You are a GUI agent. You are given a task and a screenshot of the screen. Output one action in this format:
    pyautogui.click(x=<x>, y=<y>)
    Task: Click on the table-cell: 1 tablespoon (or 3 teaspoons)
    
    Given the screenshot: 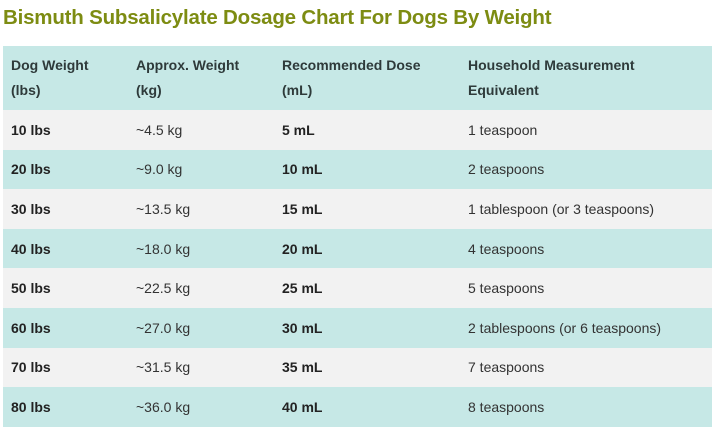 What is the action you would take?
    pyautogui.click(x=586, y=209)
    